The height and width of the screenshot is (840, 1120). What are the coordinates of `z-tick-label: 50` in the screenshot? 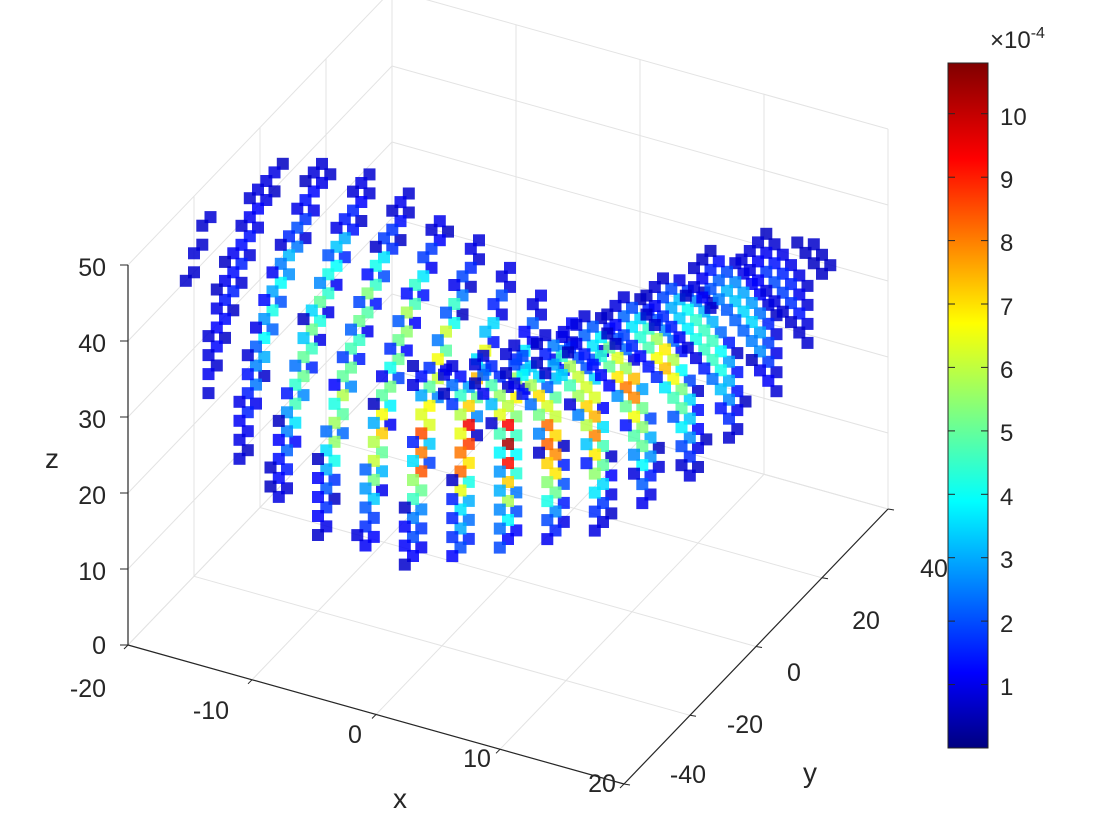 It's located at (92, 268).